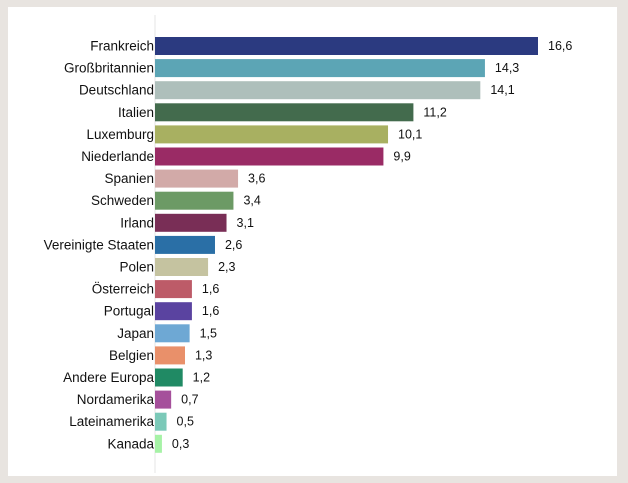 Image resolution: width=628 pixels, height=483 pixels. What do you see at coordinates (245, 223) in the screenshot?
I see `value-label: 3,1` at bounding box center [245, 223].